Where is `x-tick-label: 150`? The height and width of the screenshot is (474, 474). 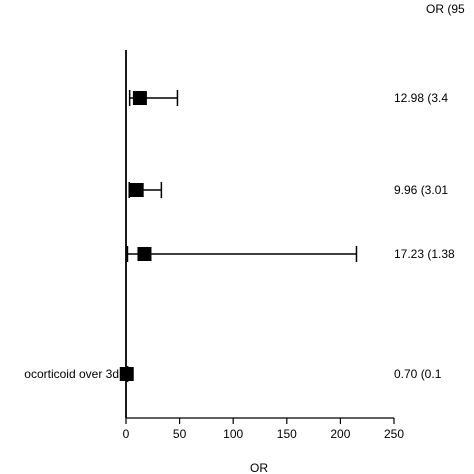 x-tick-label: 150 is located at coordinates (287, 434).